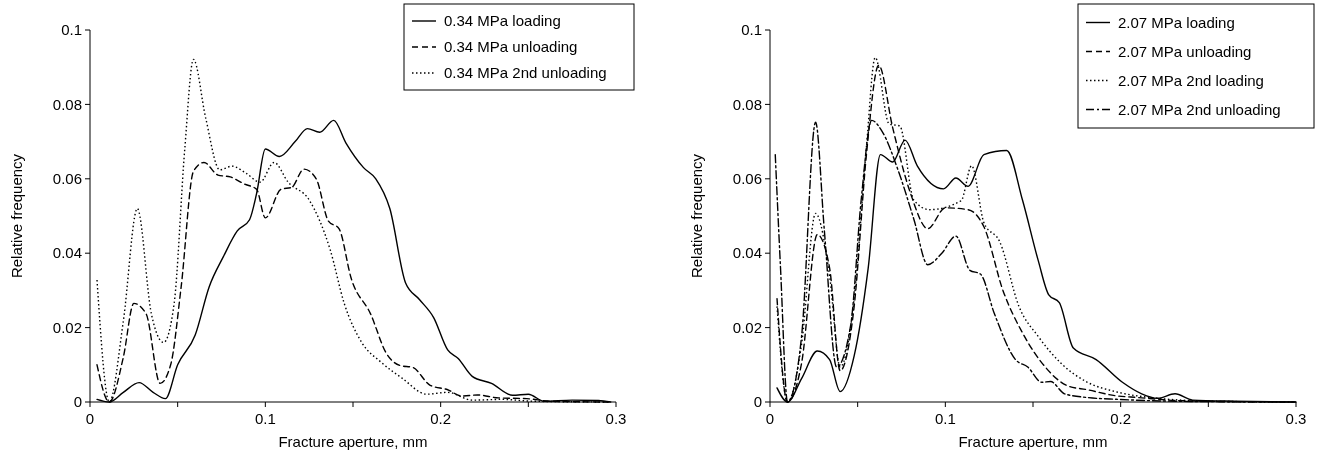  What do you see at coordinates (502, 21) in the screenshot?
I see `legend-label: 0.34 MPa loading` at bounding box center [502, 21].